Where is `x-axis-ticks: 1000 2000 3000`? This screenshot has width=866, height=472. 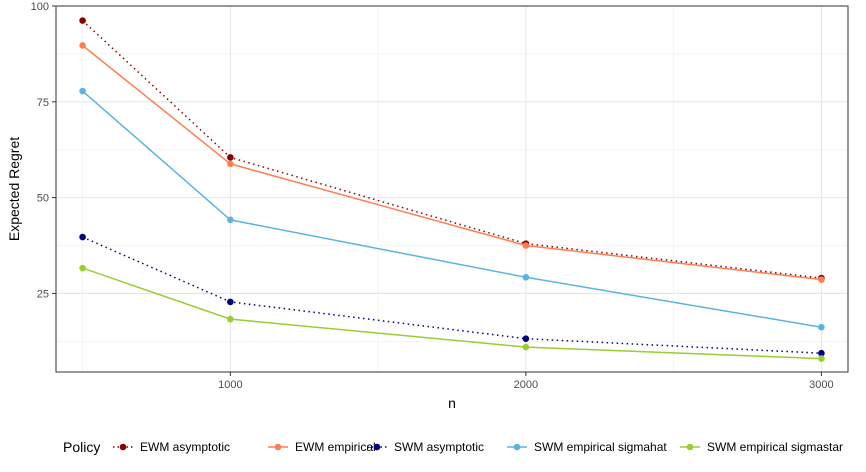 x-axis-ticks: 1000 2000 3000 is located at coordinates (526, 381).